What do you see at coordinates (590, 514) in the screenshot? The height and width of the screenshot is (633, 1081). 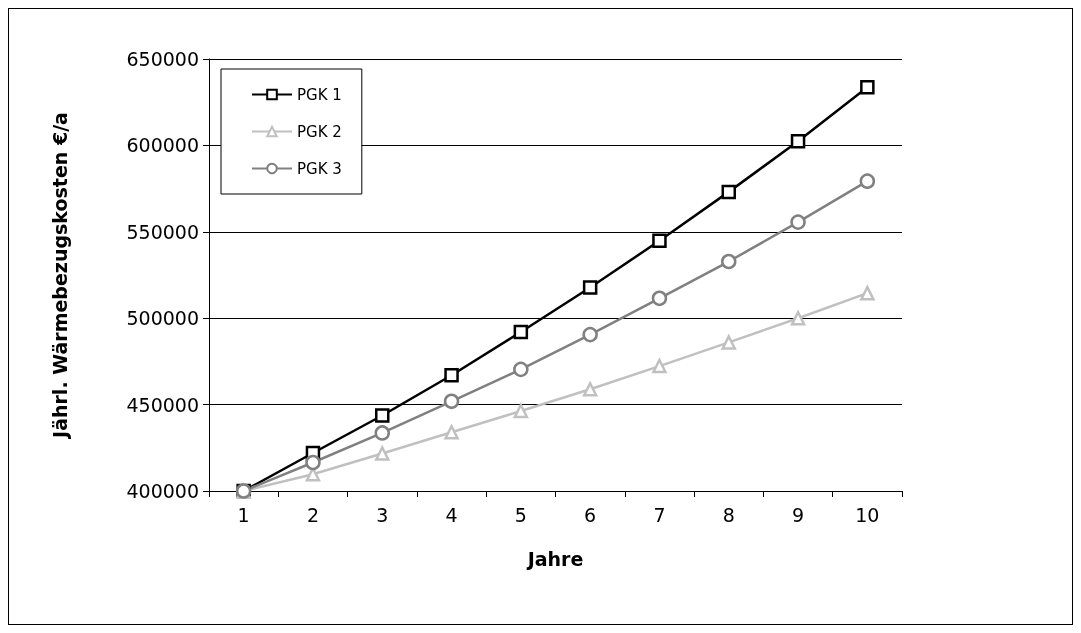 I see `x-tick-label: 6` at bounding box center [590, 514].